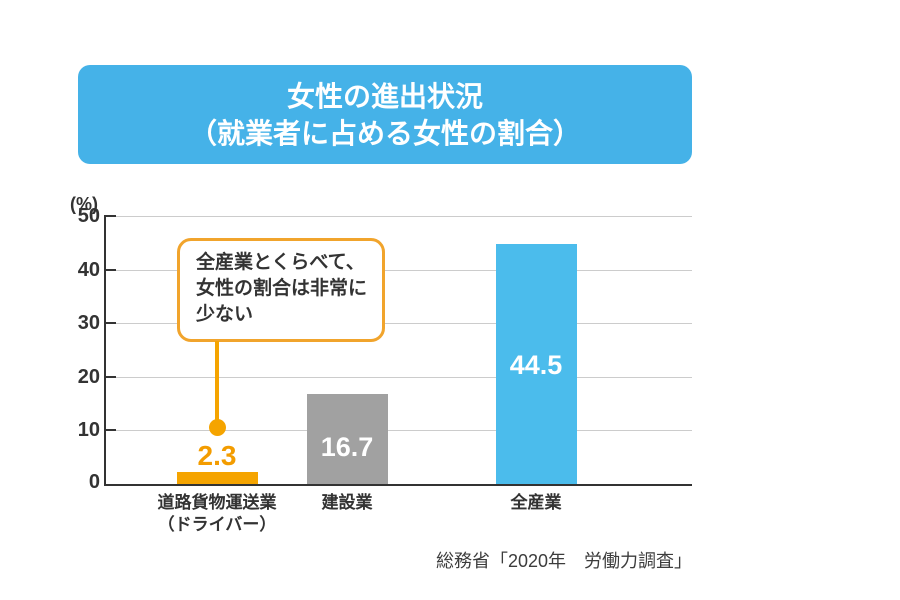 The image size is (900, 600). I want to click on value-label-construction: 16.7, so click(347, 447).